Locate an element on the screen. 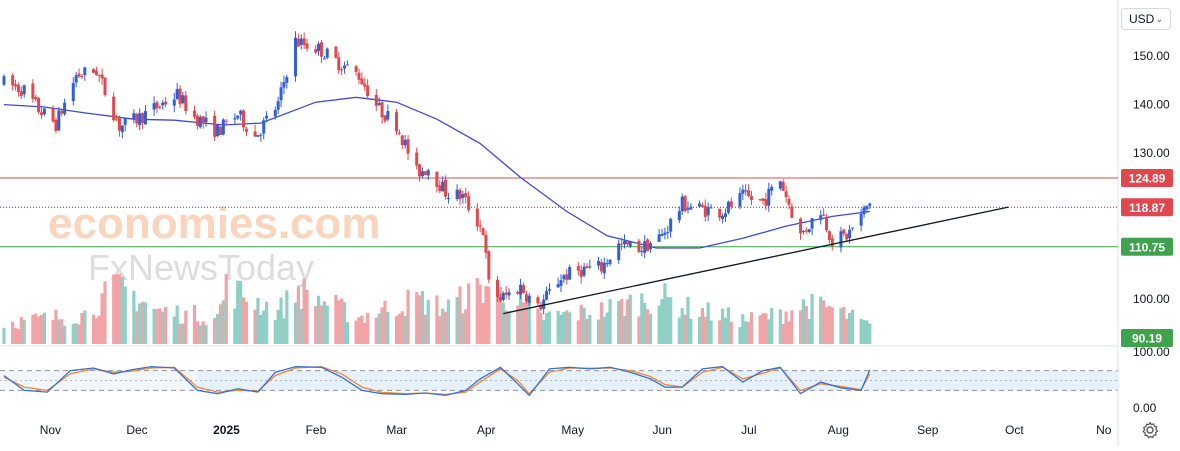  price-label-text: 118.87 is located at coordinates (1147, 208).